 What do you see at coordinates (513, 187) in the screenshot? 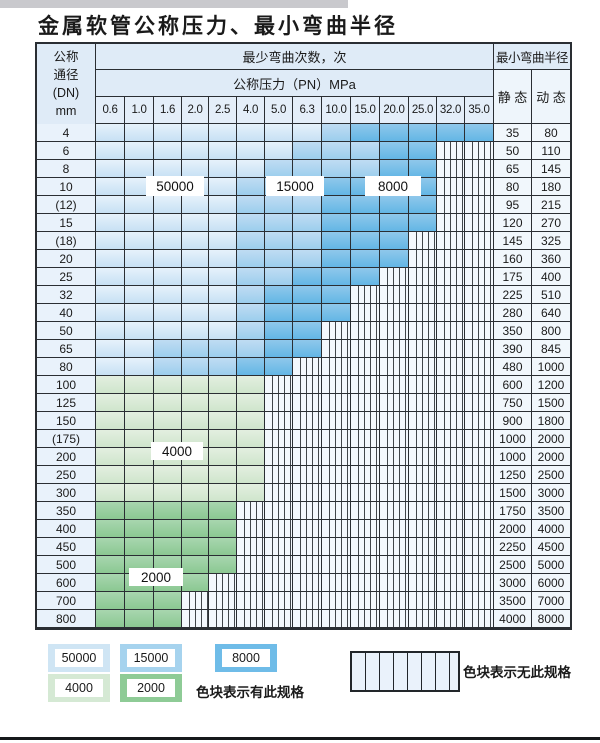
I see `static-radius-cell: 80` at bounding box center [513, 187].